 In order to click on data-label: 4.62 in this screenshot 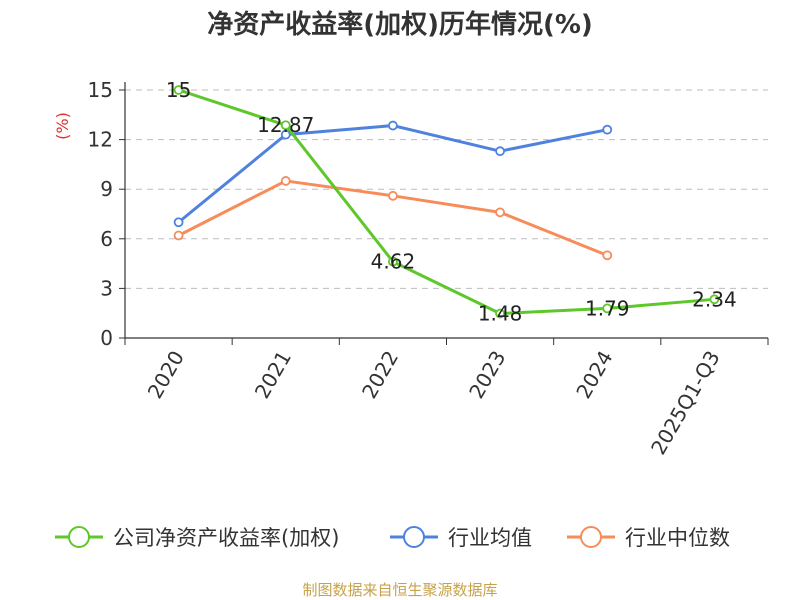, I will do `click(393, 262)`.